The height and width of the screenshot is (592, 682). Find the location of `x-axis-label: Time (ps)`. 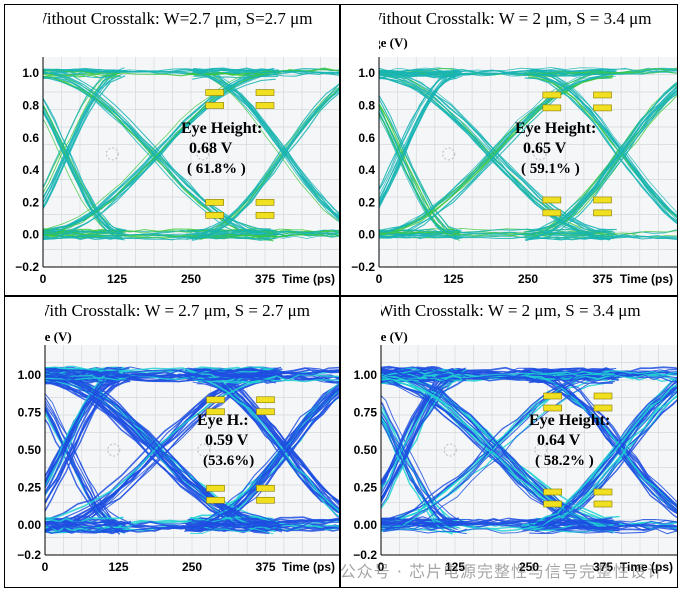

x-axis-label: Time (ps) is located at coordinates (646, 279).